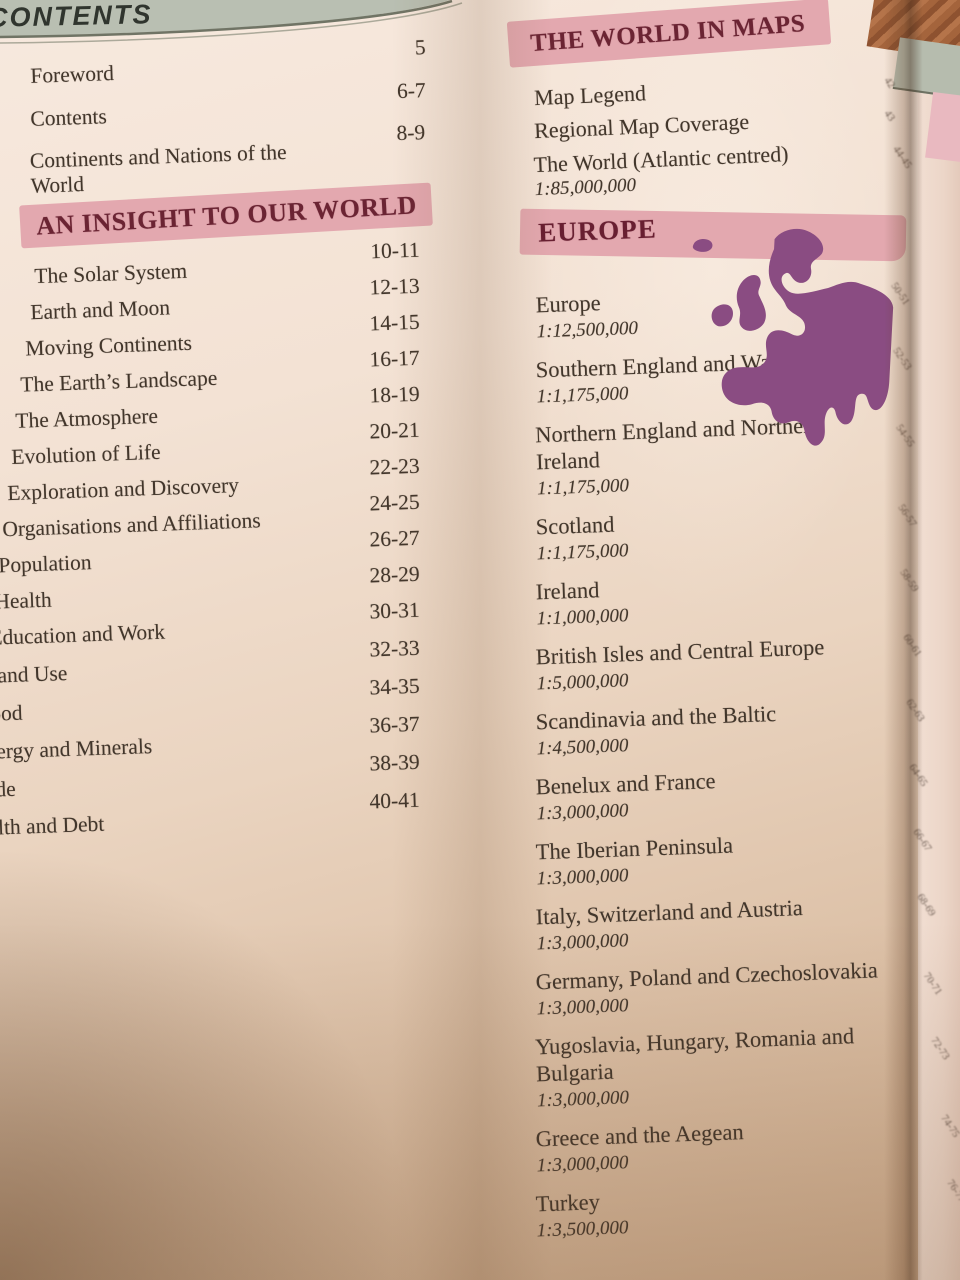 The width and height of the screenshot is (960, 1280). I want to click on toc-entry-pages: 72-73, so click(940, 1049).